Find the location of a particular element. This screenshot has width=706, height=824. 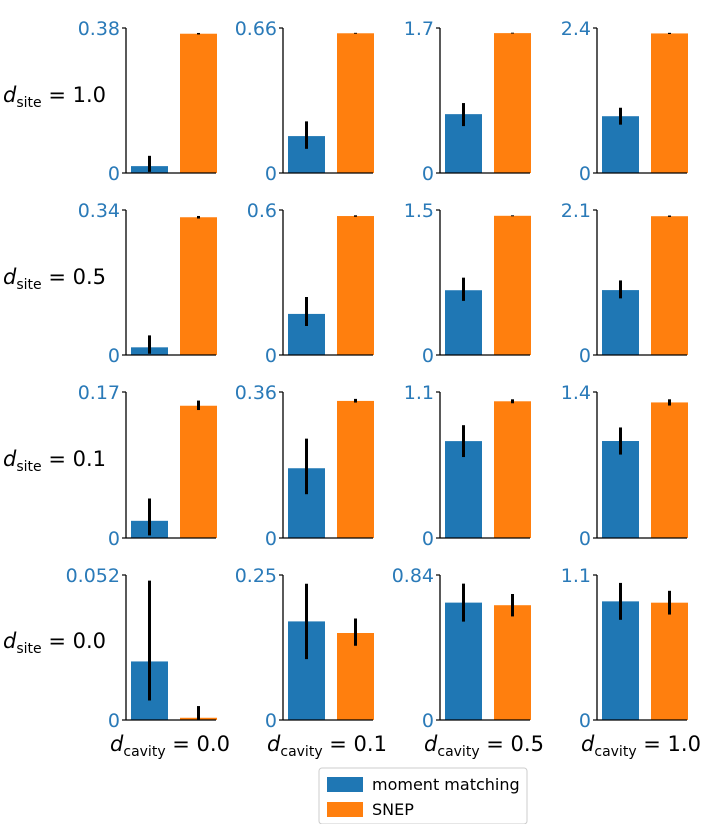

y-tick-label-zero-r3-c2: 0 is located at coordinates (428, 721).